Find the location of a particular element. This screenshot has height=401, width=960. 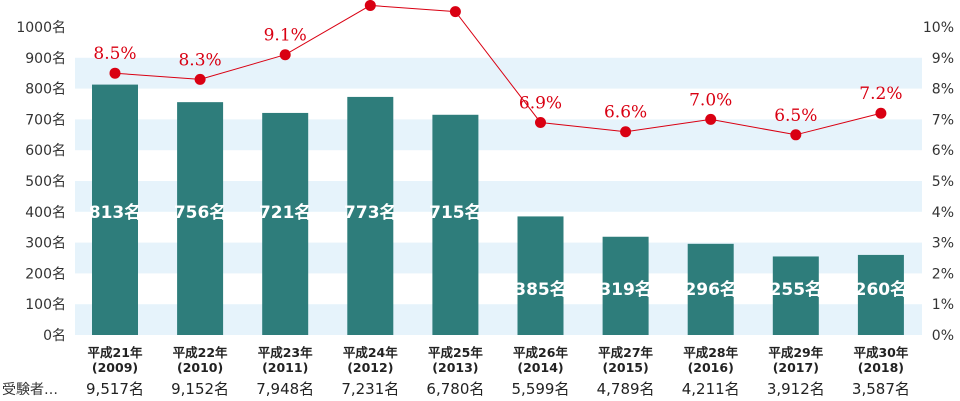

left-tick-label: 800名 is located at coordinates (45, 90).